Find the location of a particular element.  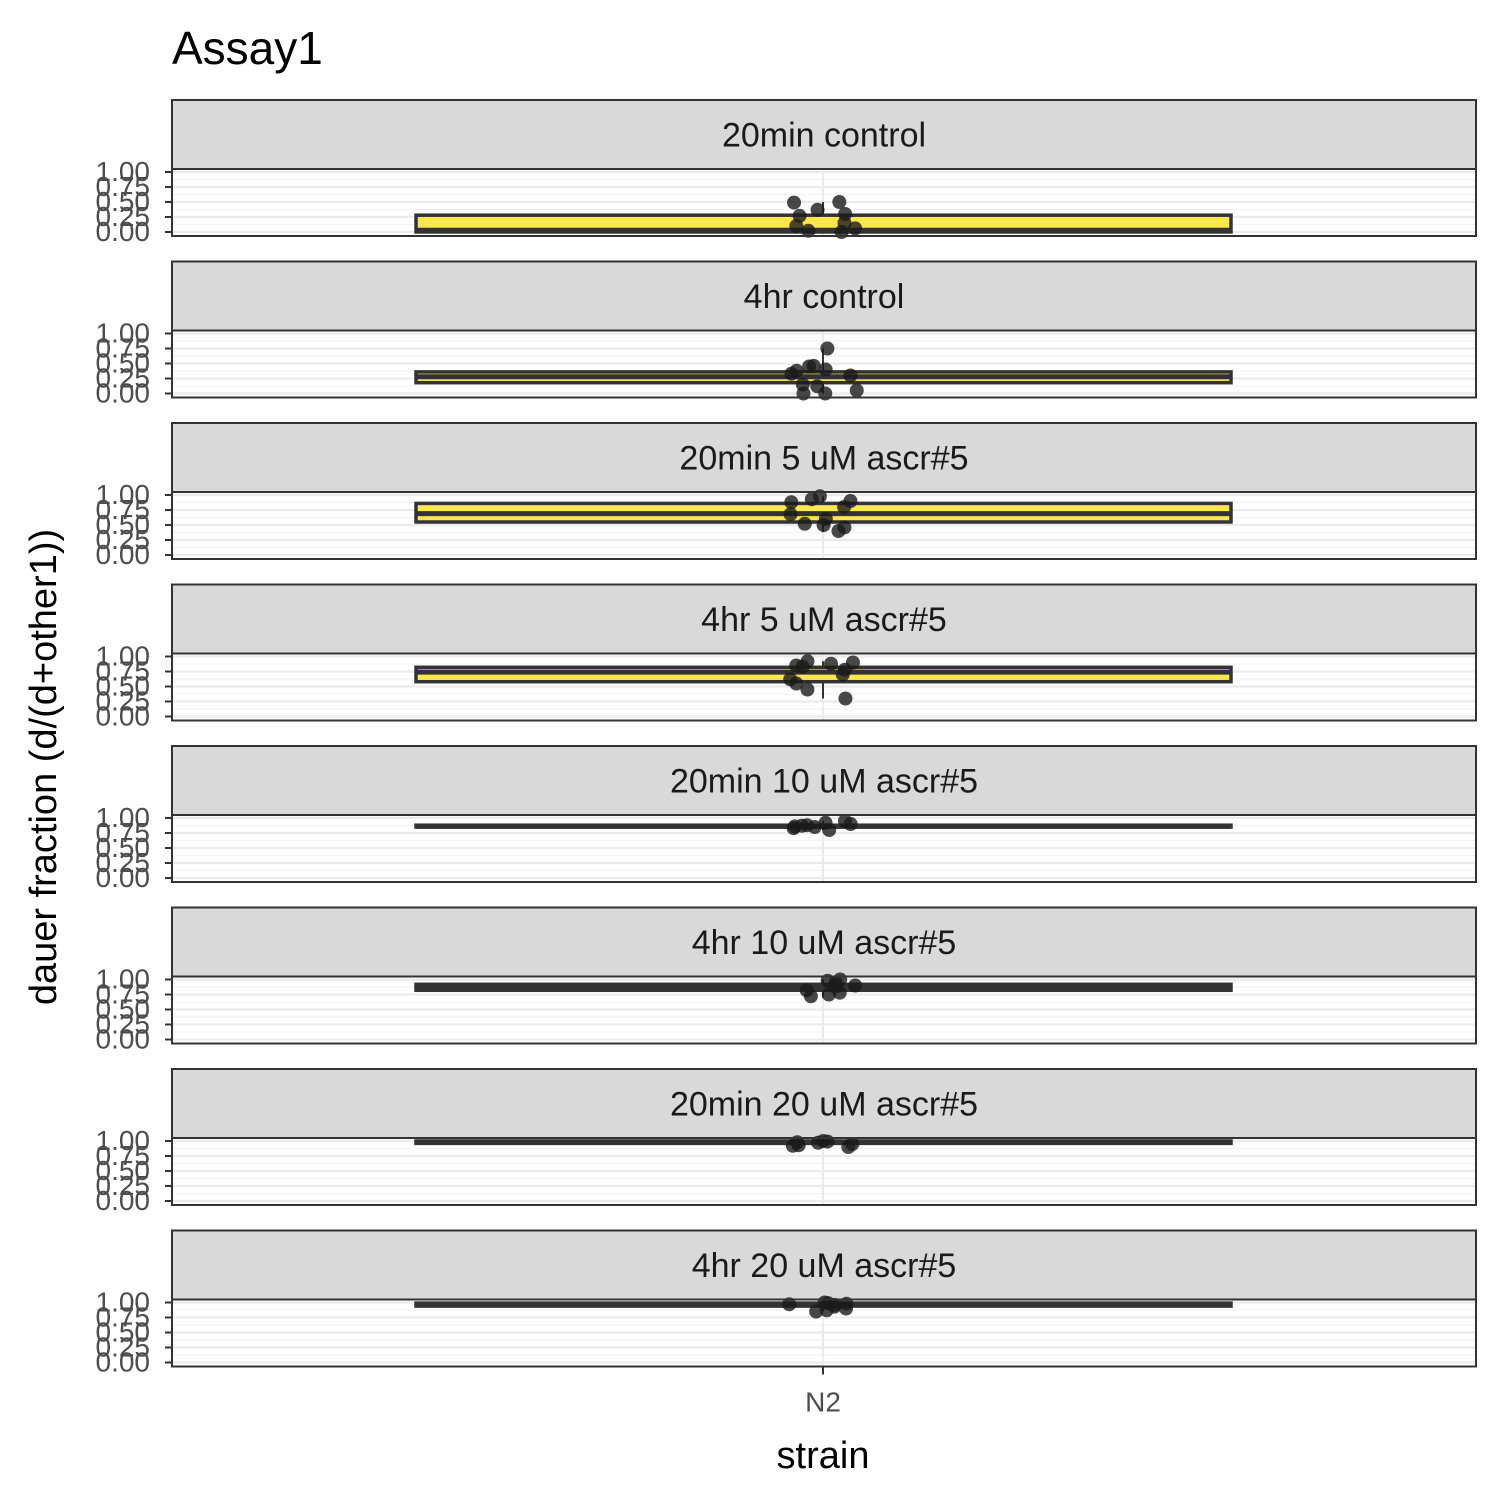

x-axis: N2 is located at coordinates (823, 1392).